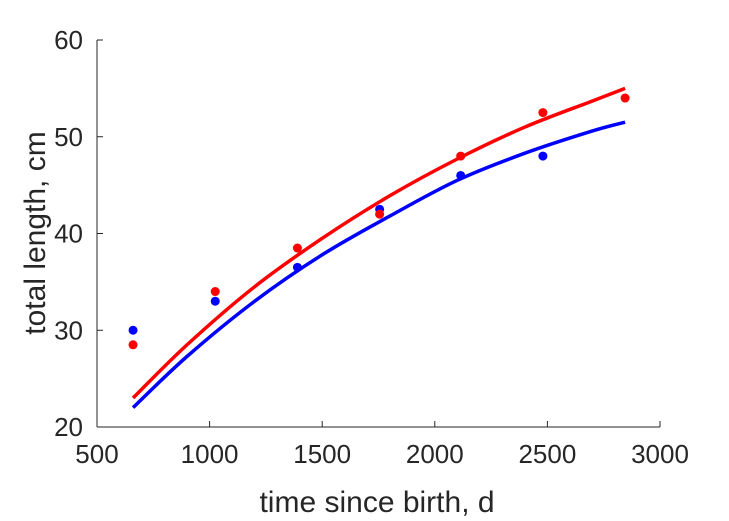  I want to click on x-tick-label: 1500, so click(322, 454).